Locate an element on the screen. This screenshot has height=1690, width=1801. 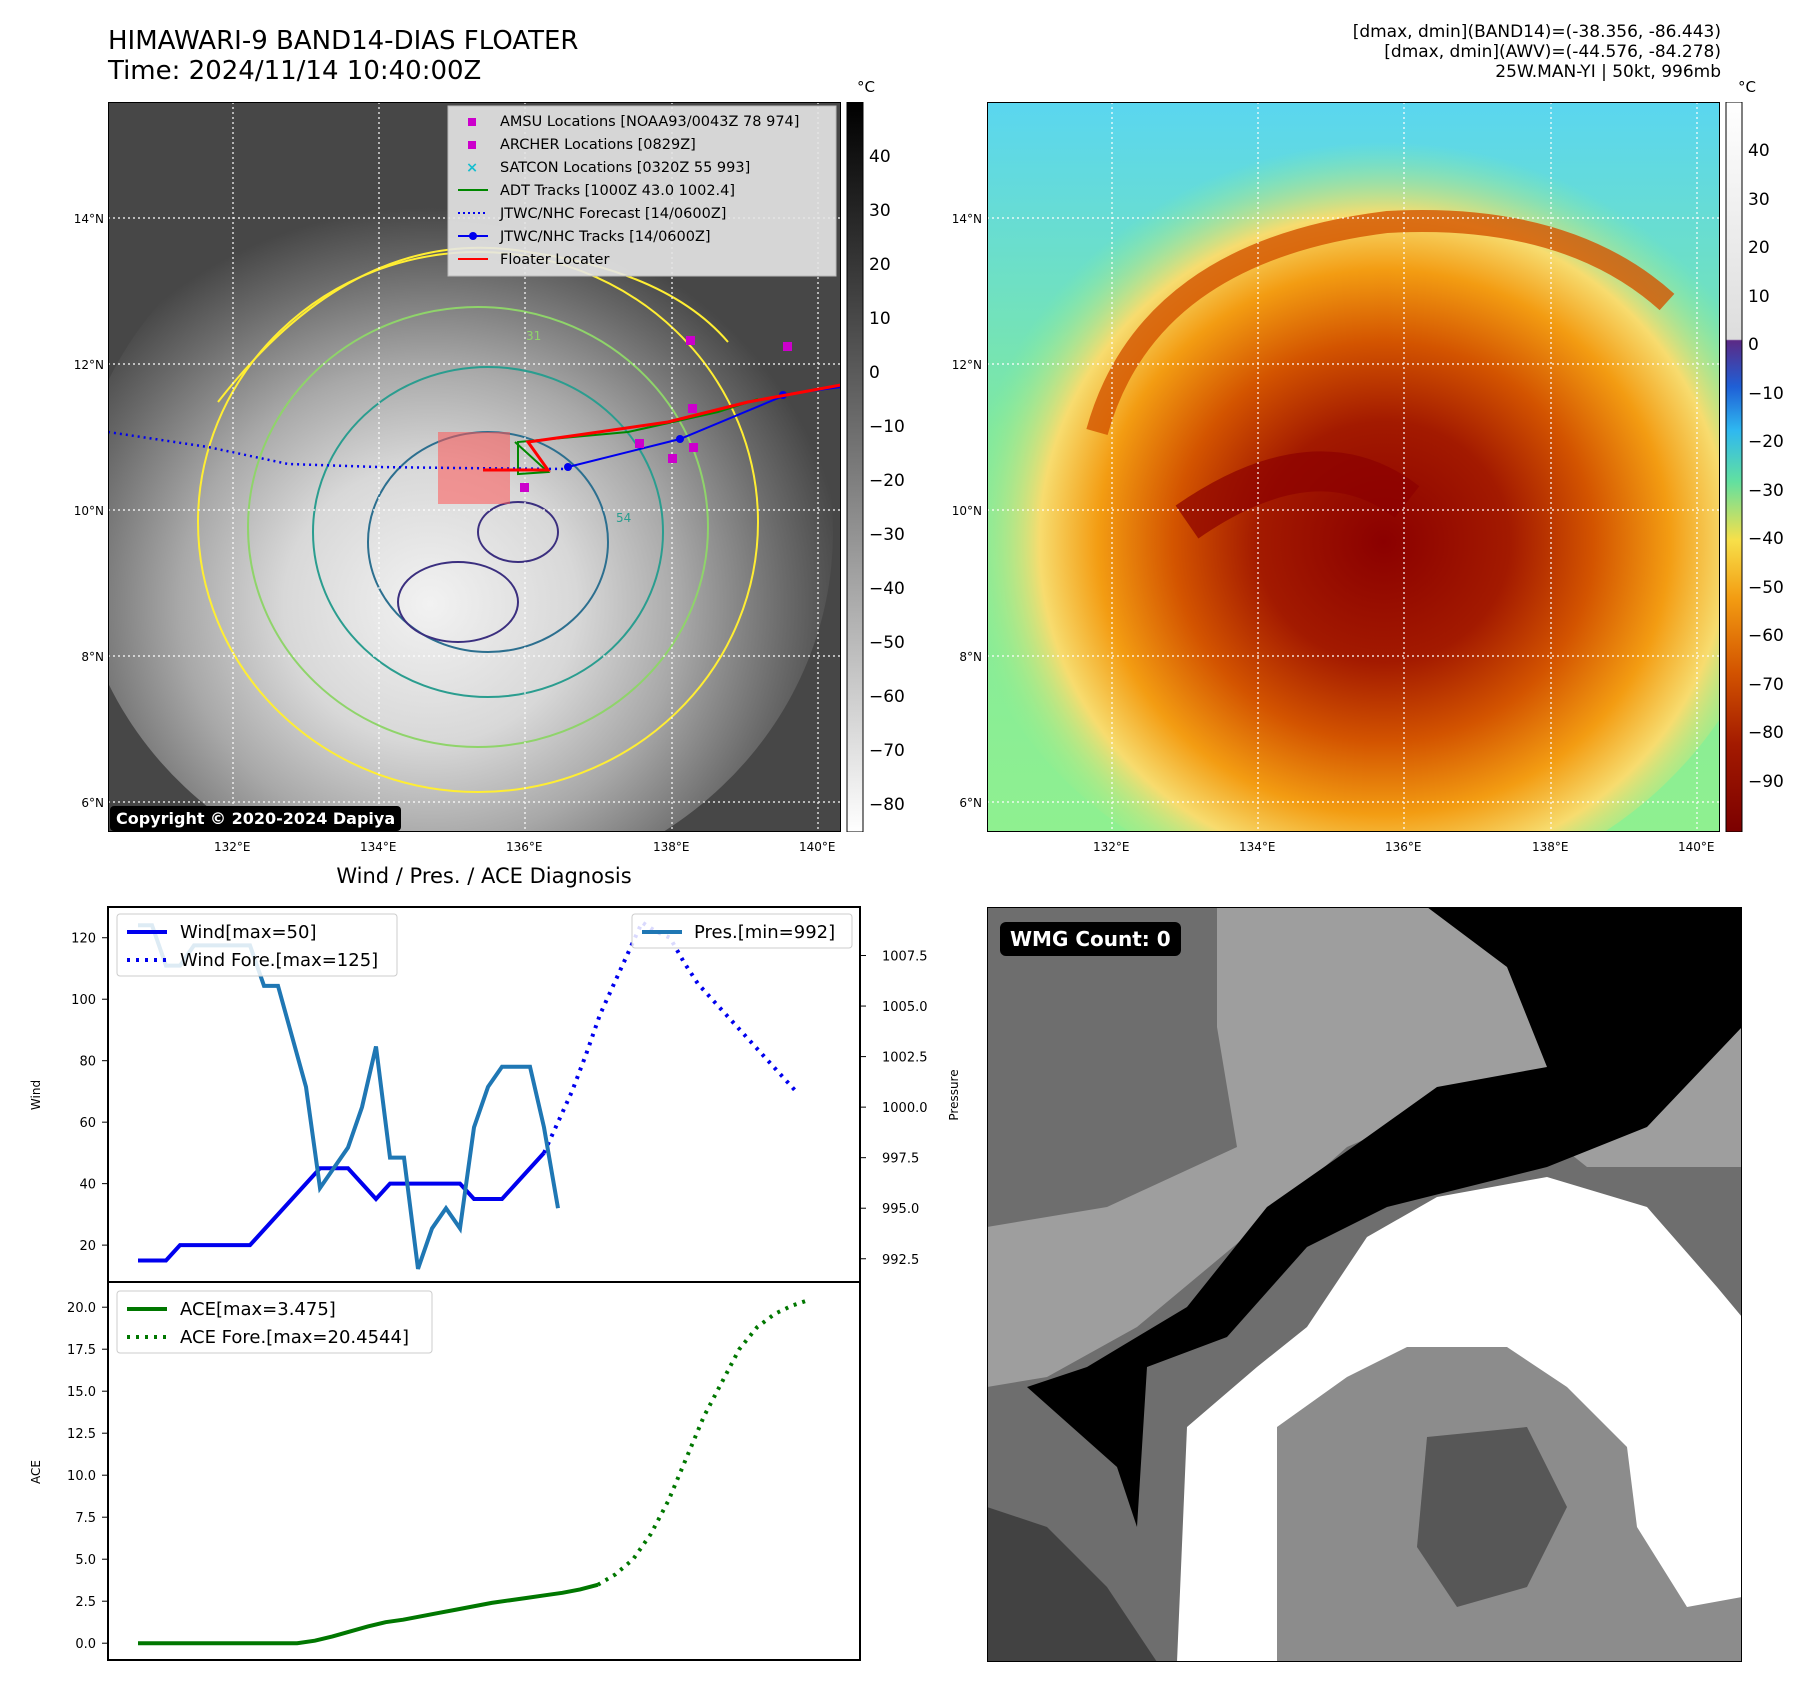
right-colorbar-tick: 20 is located at coordinates (1759, 248).